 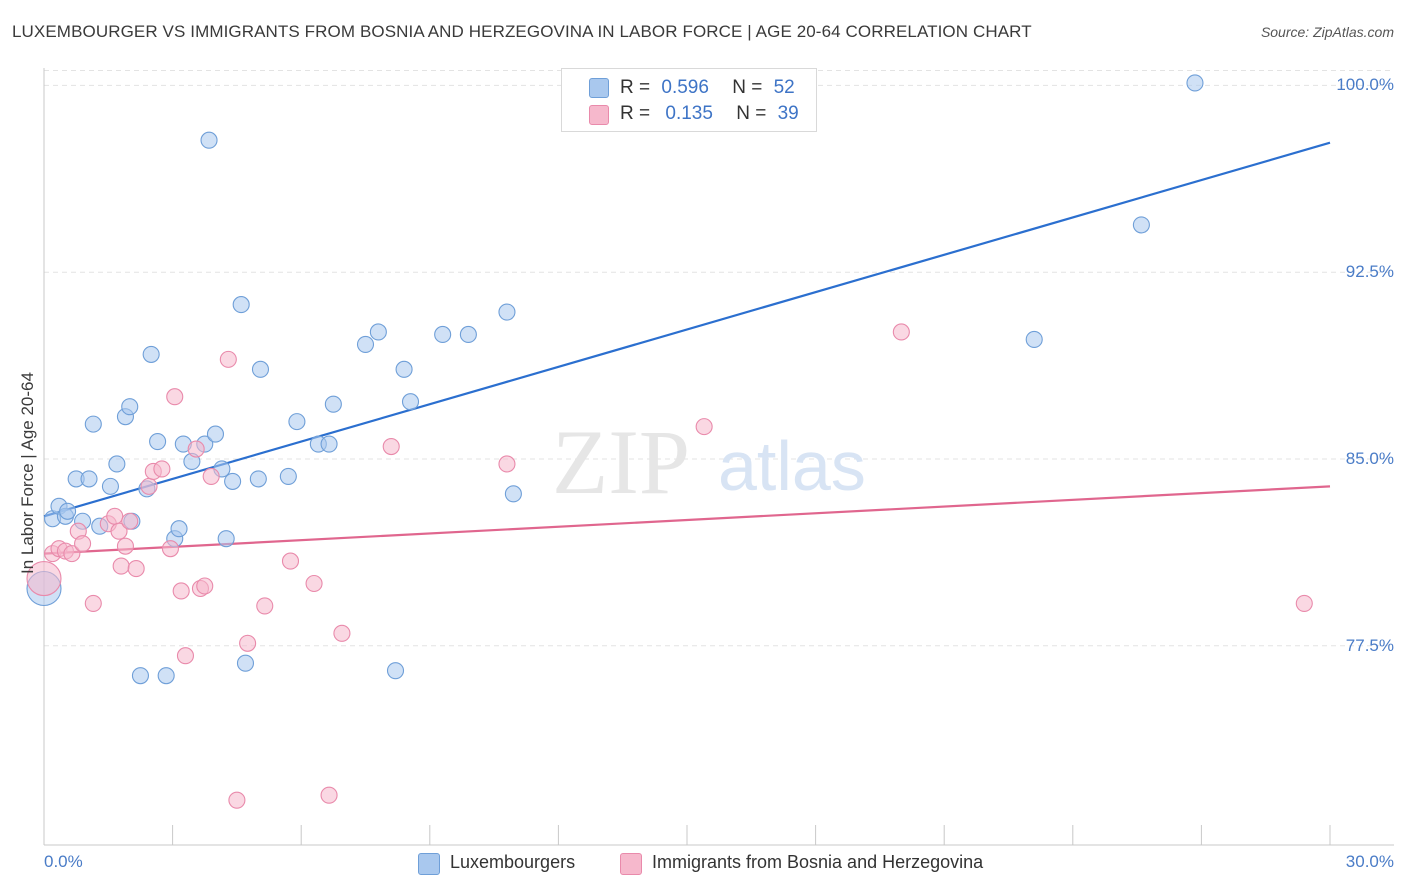 What do you see at coordinates (631, 864) in the screenshot?
I see `bottom-legend-swatch-pink` at bounding box center [631, 864].